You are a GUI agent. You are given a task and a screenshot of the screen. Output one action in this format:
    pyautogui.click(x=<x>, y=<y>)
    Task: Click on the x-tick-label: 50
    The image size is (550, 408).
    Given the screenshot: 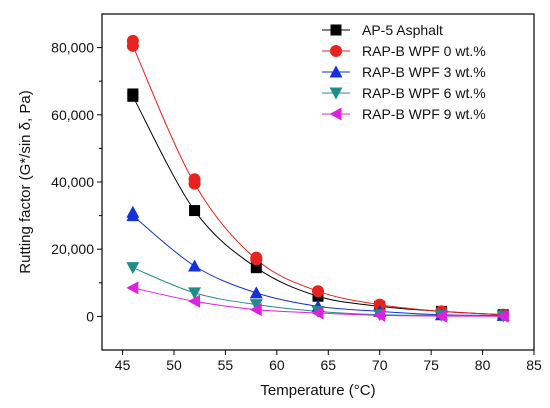 What is the action you would take?
    pyautogui.click(x=174, y=365)
    